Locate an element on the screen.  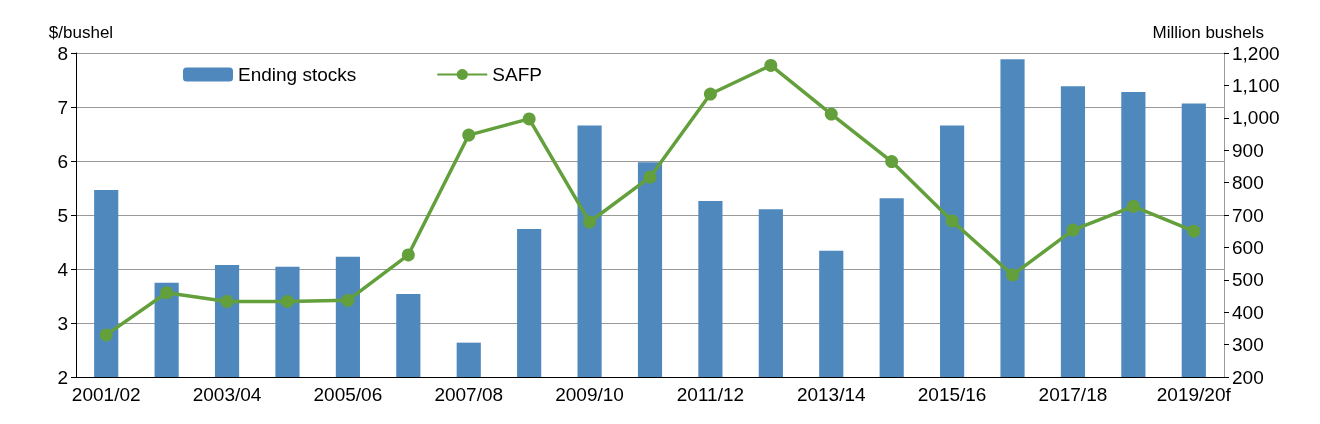
y-tick-label: 8 is located at coordinates (62, 53).